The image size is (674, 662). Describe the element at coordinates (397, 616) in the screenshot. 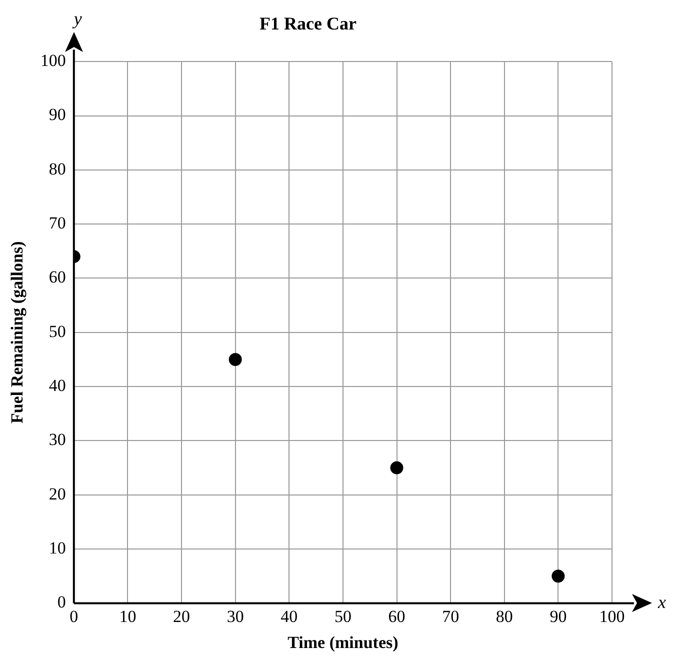

I see `x-tick-label: 60` at that location.